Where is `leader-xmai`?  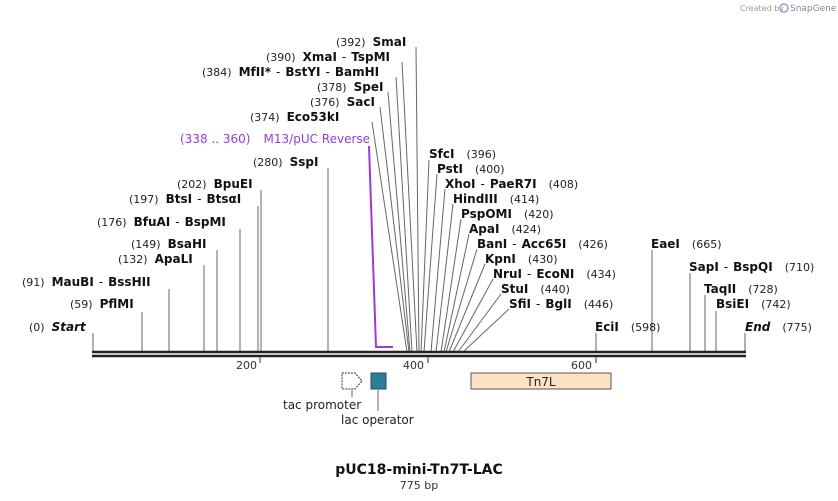
leader-xmai is located at coordinates (409, 207).